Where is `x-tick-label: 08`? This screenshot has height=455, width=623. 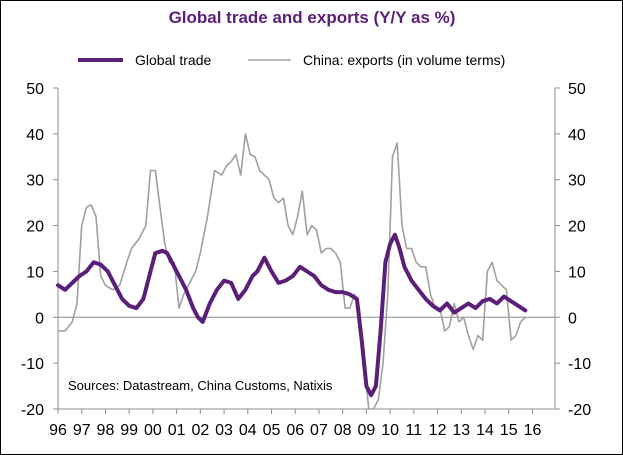 x-tick-label: 08 is located at coordinates (343, 430).